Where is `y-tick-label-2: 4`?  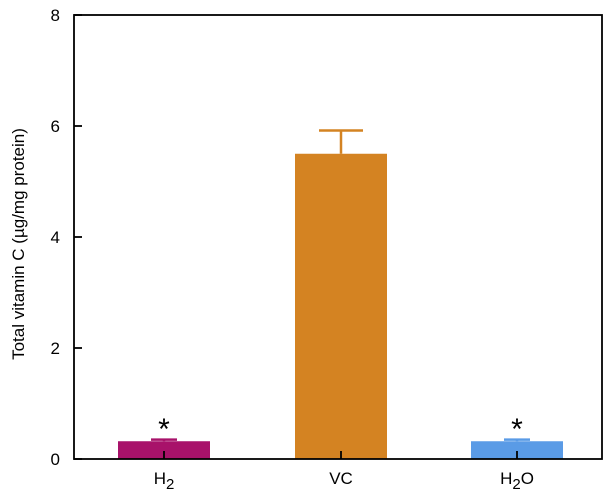 y-tick-label-2: 4 is located at coordinates (55, 237).